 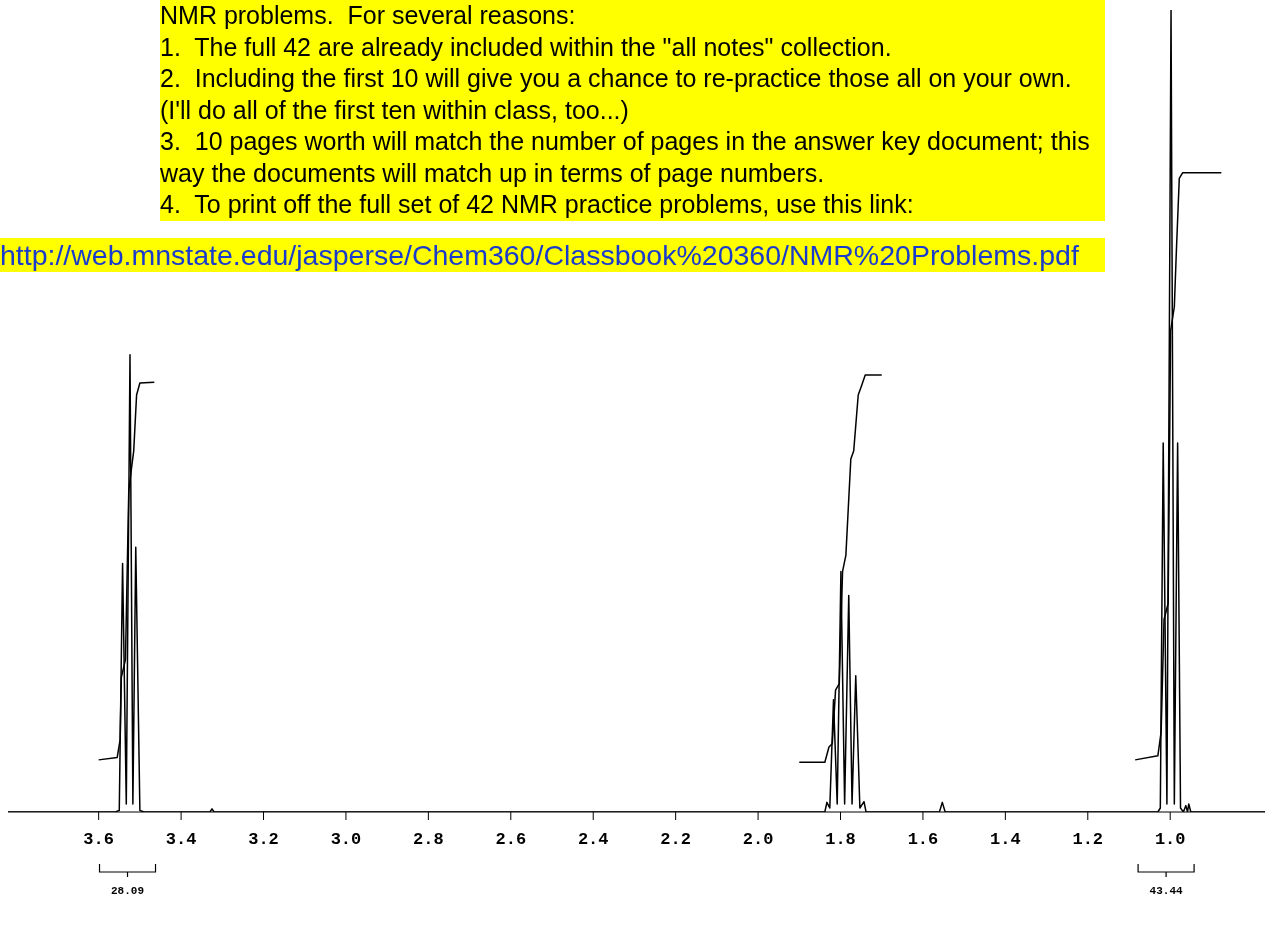 What do you see at coordinates (675, 840) in the screenshot?
I see `x-tick-label: 2.2` at bounding box center [675, 840].